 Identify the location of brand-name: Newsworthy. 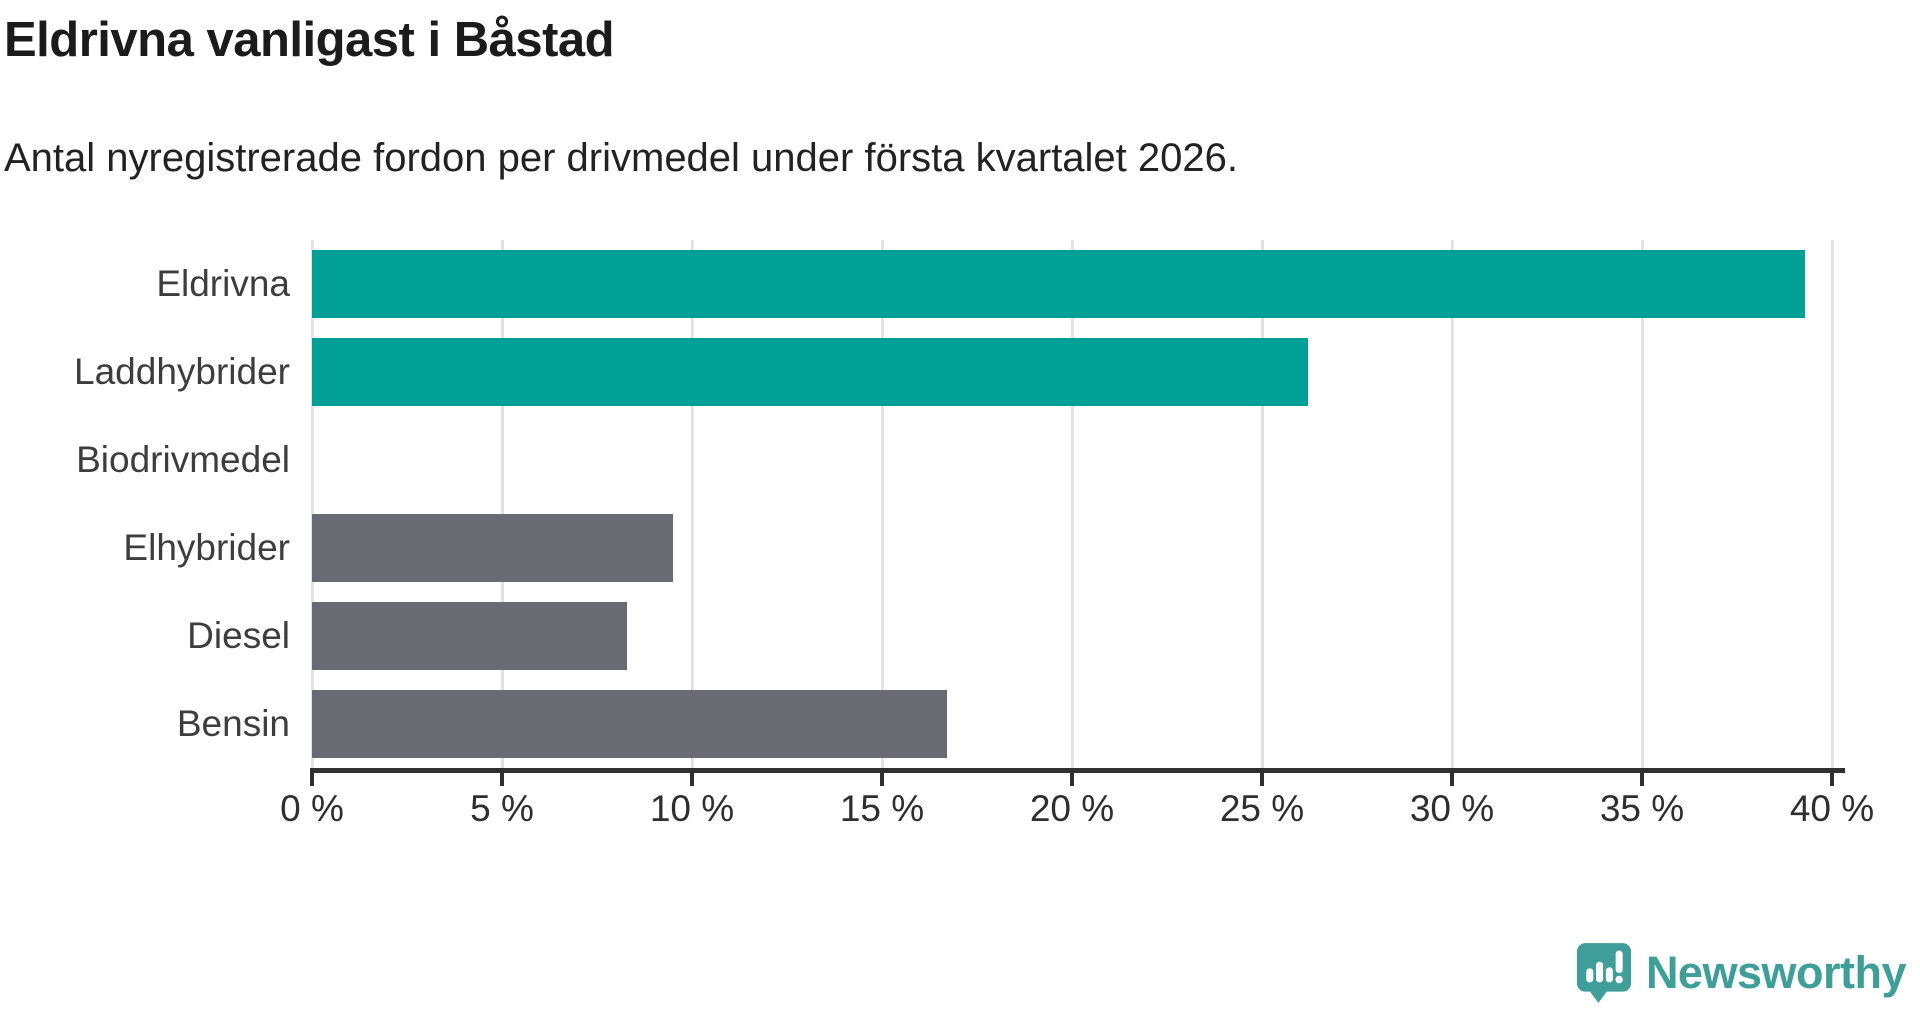
(1776, 972).